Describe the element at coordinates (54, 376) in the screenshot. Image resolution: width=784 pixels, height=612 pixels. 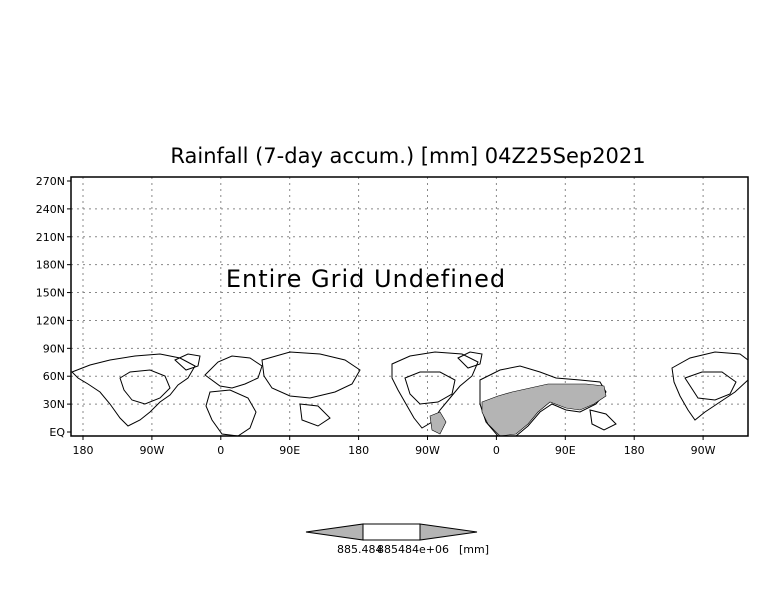
I see `y-tick-label: 60N` at that location.